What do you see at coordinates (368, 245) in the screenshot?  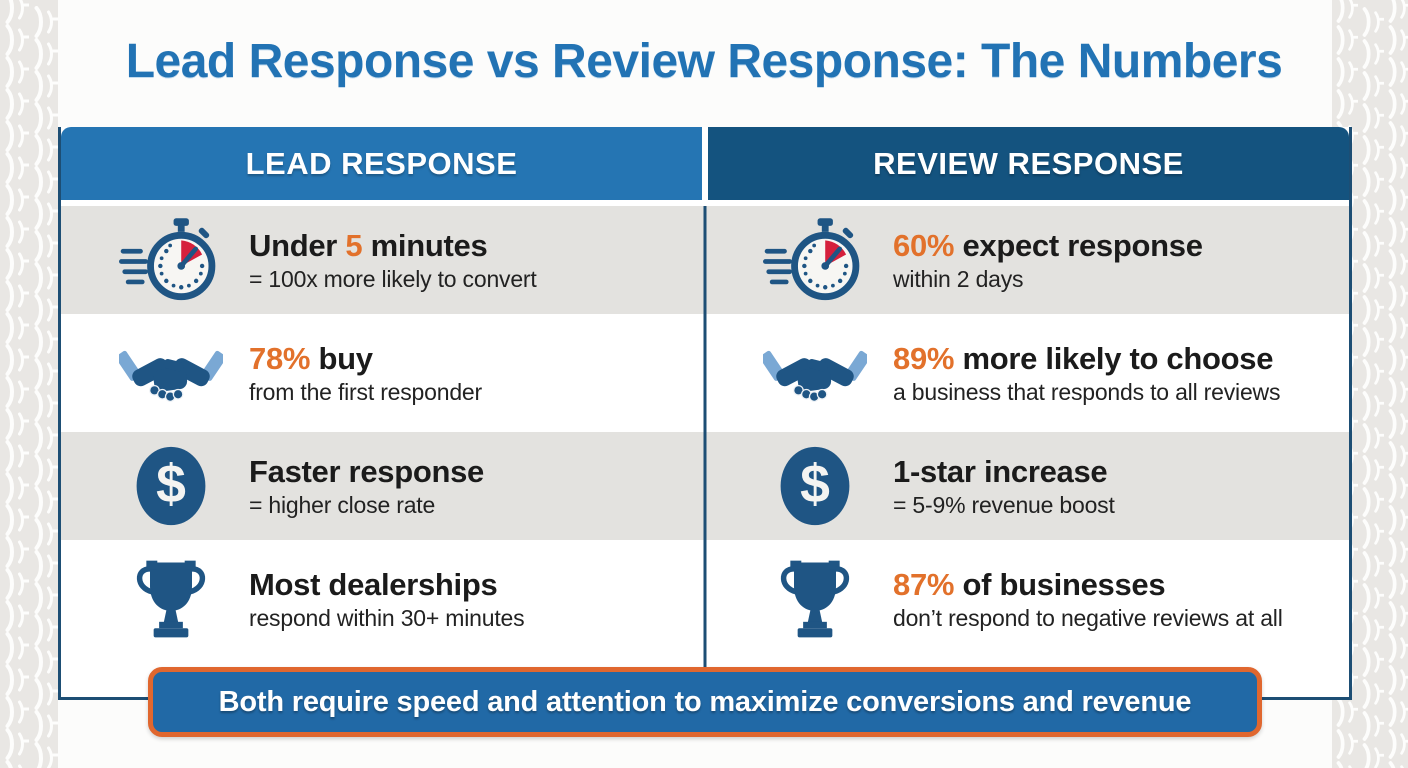 I see `stat-title: Under 5 minutes` at bounding box center [368, 245].